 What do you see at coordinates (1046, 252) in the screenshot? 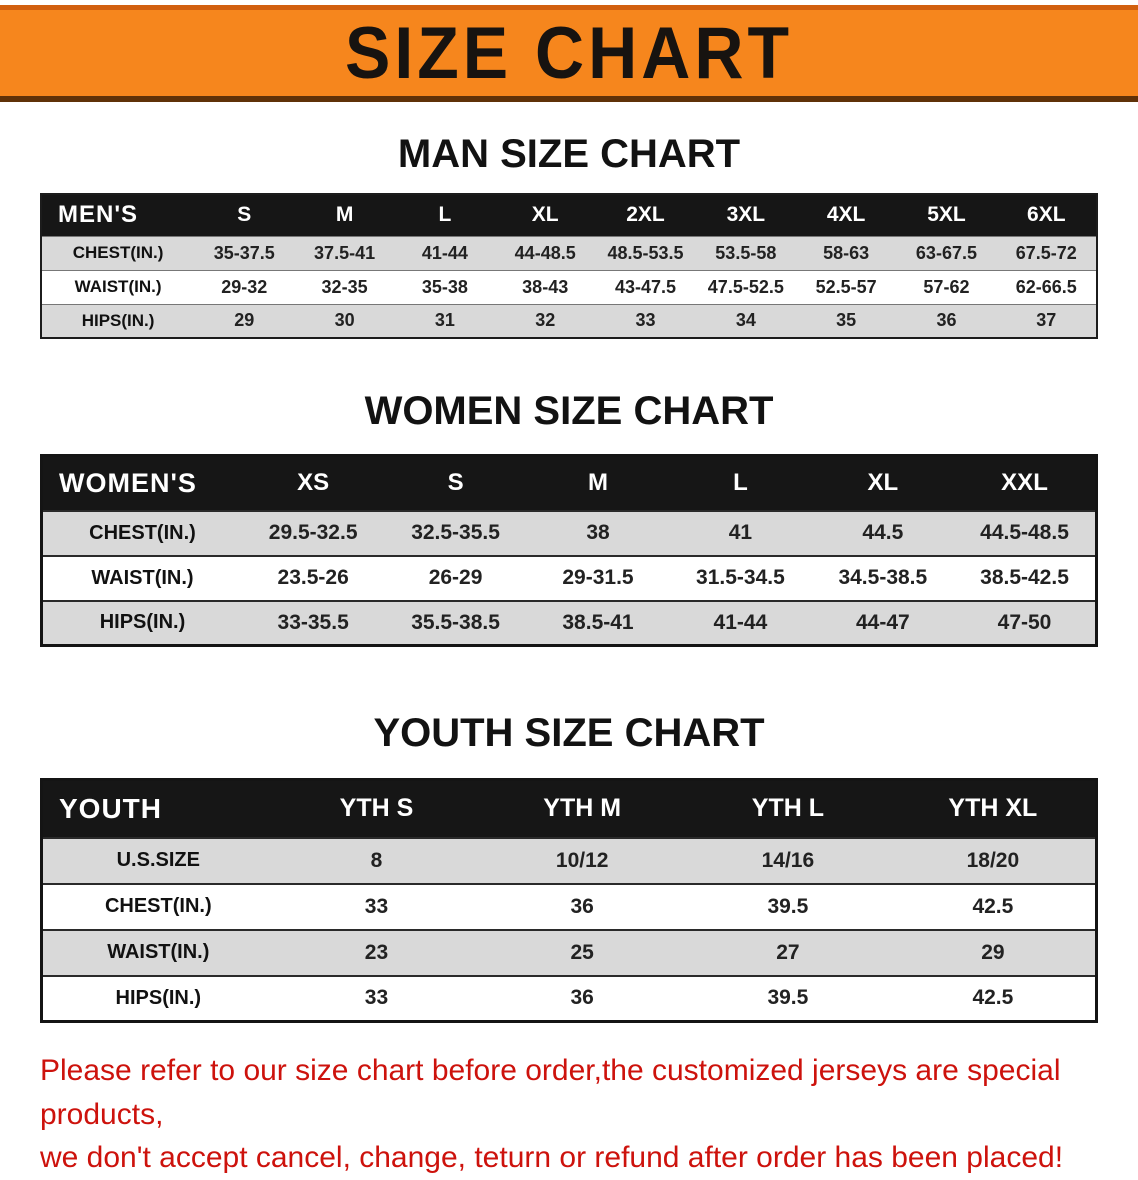
I see `table-cell: 67.5-72` at bounding box center [1046, 252].